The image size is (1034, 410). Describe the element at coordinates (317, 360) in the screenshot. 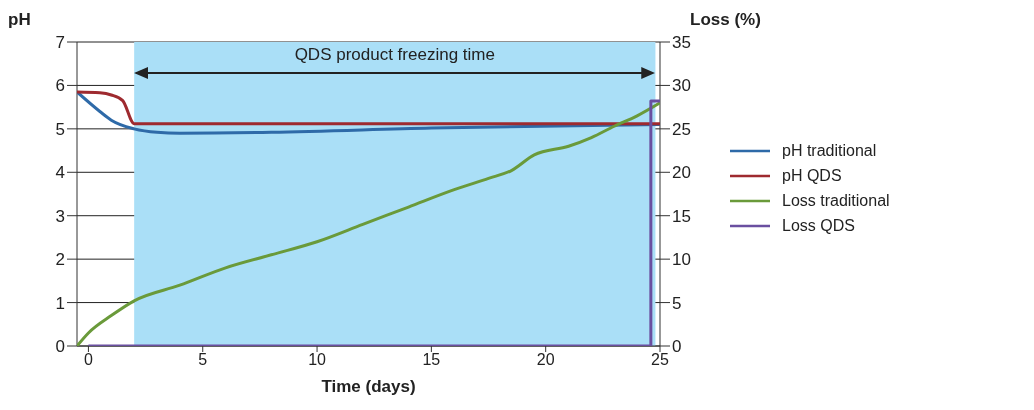

I see `x-tick-label: 10` at that location.